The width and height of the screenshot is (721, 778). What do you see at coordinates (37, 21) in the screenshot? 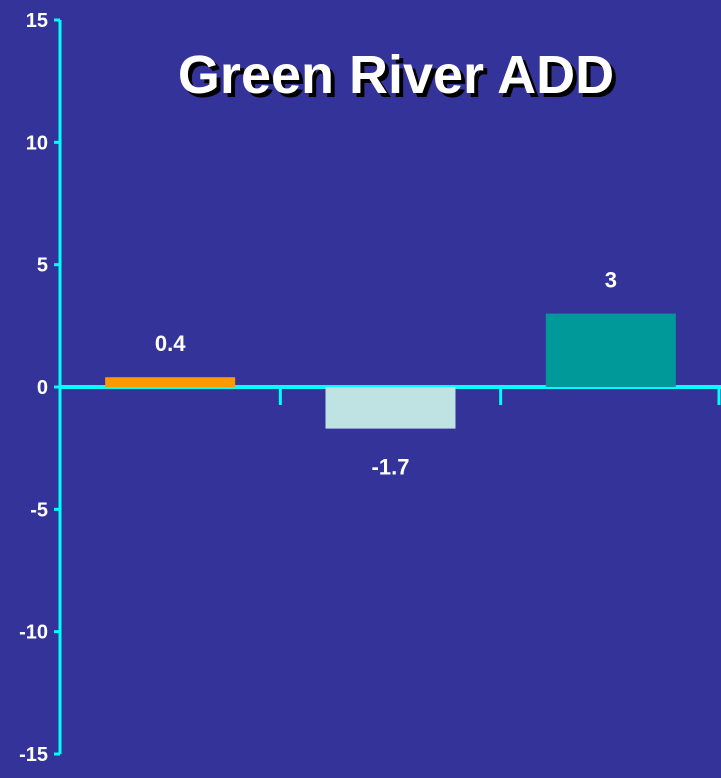
I see `y-tick-label: 15` at bounding box center [37, 21].